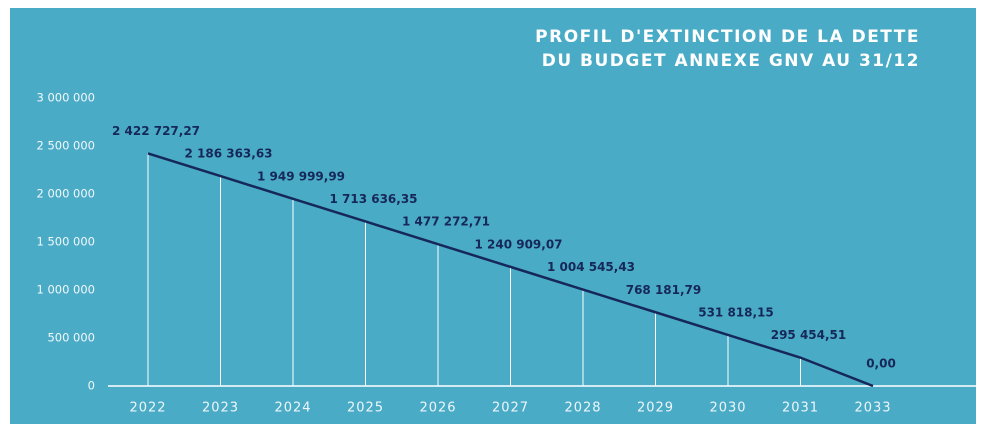 Image resolution: width=984 pixels, height=424 pixels. Describe the element at coordinates (91, 386) in the screenshot. I see `y-tick-label: 0` at that location.